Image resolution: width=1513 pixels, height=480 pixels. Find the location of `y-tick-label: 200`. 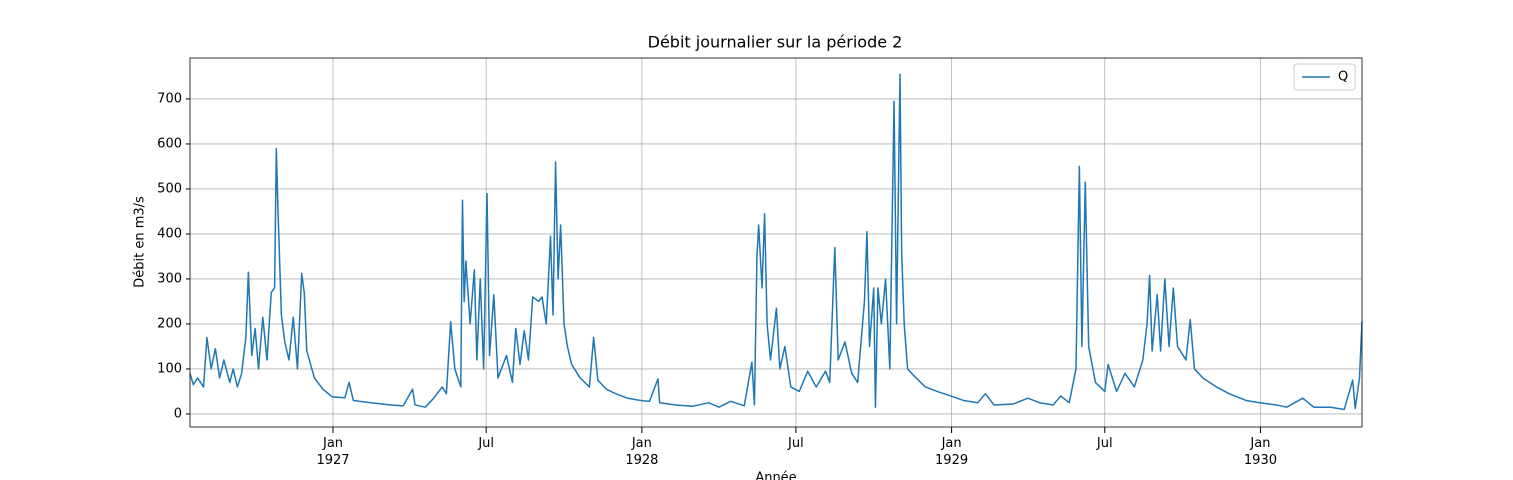

y-tick-label: 200 is located at coordinates (169, 323).